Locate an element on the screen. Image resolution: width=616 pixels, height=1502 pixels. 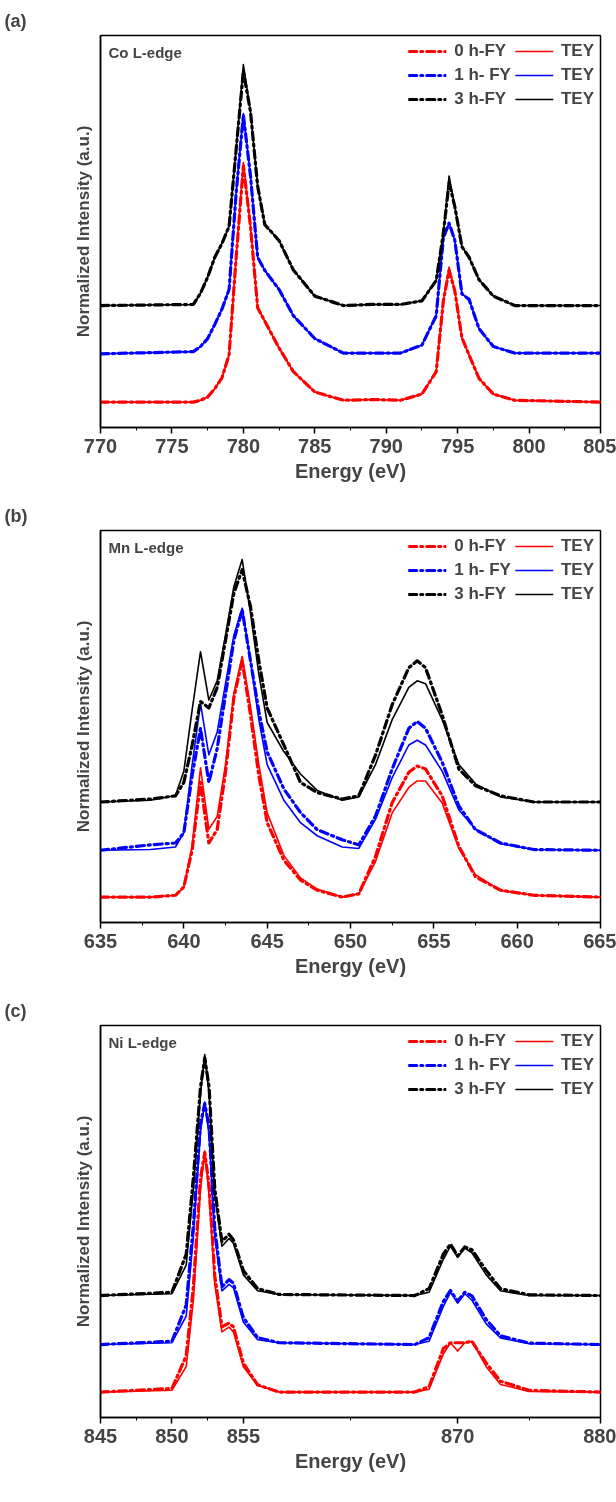
text: Co L-edge is located at coordinates (145, 52).